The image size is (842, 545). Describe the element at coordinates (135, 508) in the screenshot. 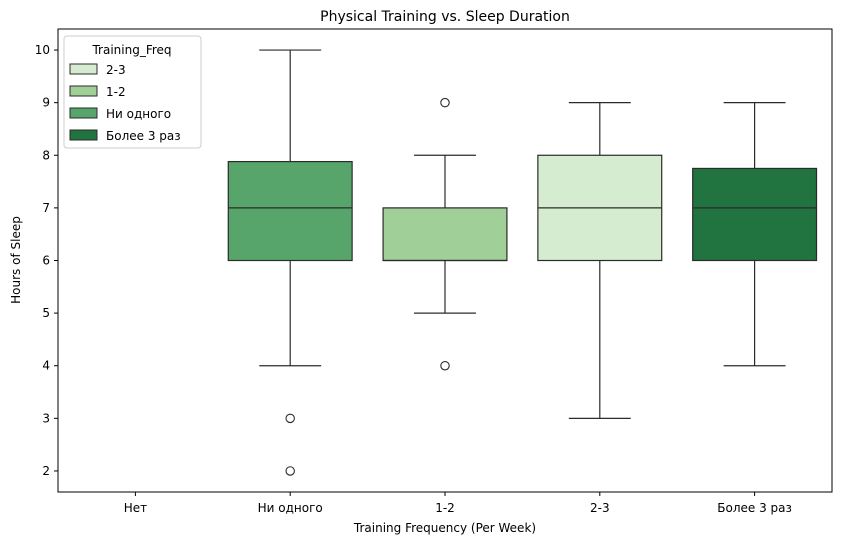

I see `x-tick-label: Нет` at that location.